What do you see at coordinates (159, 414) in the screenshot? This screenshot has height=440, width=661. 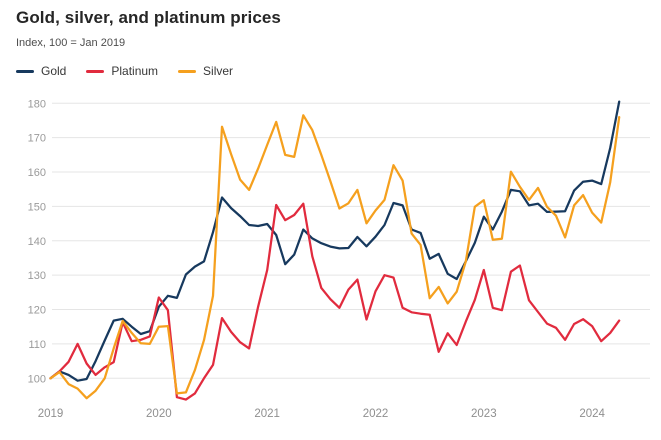 I see `x-tick-label-2020: 2020` at bounding box center [159, 414].